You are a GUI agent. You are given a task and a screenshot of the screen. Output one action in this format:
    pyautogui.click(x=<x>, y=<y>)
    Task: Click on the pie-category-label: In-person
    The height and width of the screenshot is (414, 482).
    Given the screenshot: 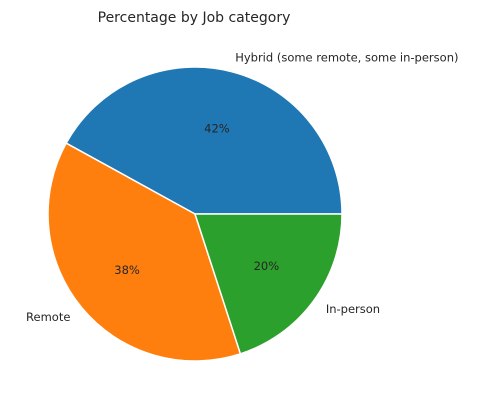 What is the action you would take?
    pyautogui.click(x=353, y=309)
    